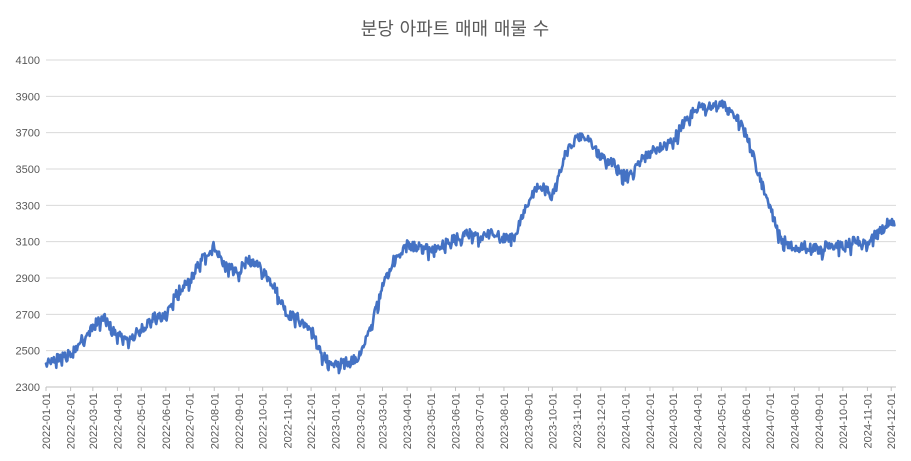 Image resolution: width=911 pixels, height=461 pixels. What do you see at coordinates (288, 420) in the screenshot?
I see `x-tick-label: 2022-11-01` at bounding box center [288, 420].